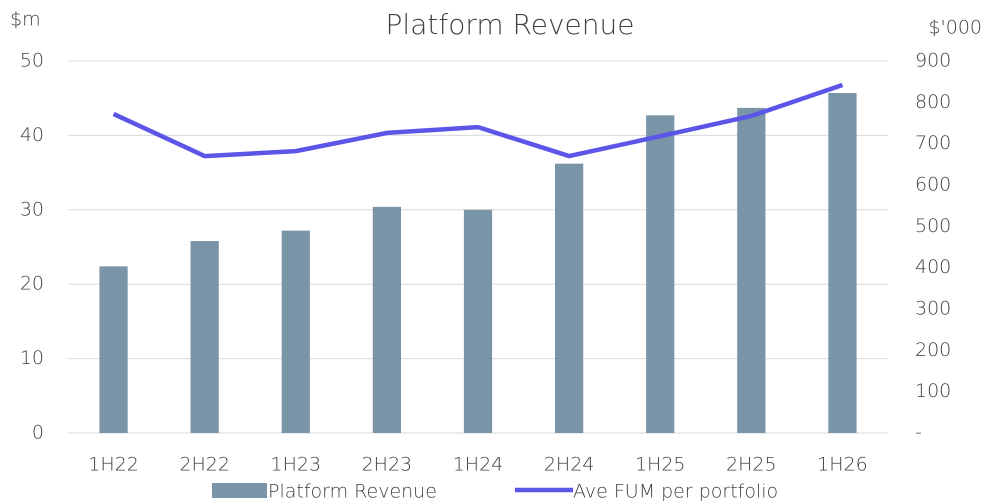 The image size is (982, 504). Describe the element at coordinates (32, 61) in the screenshot. I see `y-tick-label: 50` at that location.